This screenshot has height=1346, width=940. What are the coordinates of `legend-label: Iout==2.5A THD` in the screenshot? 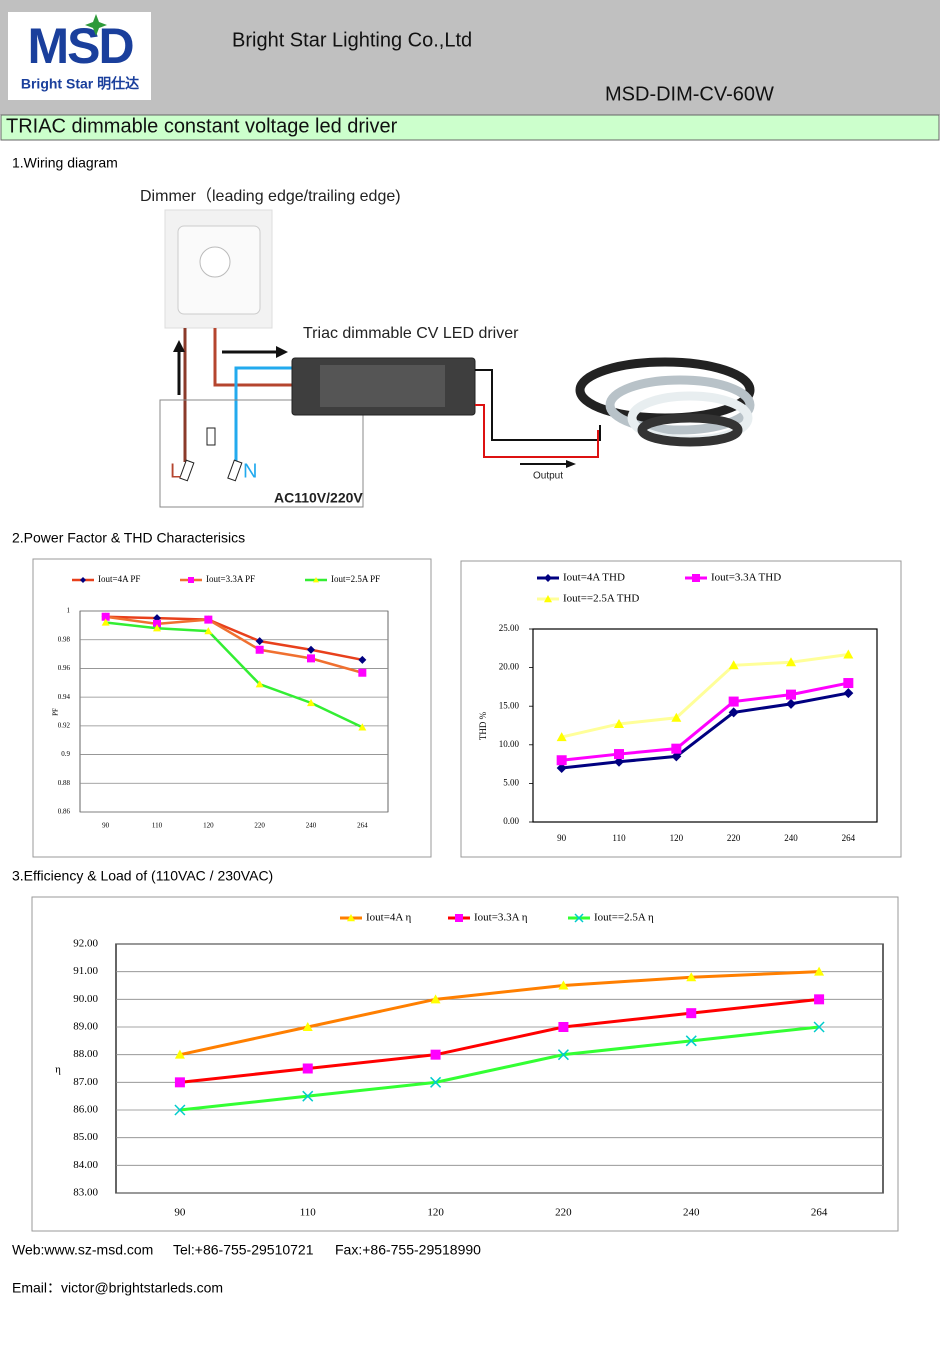 It's located at (601, 599).